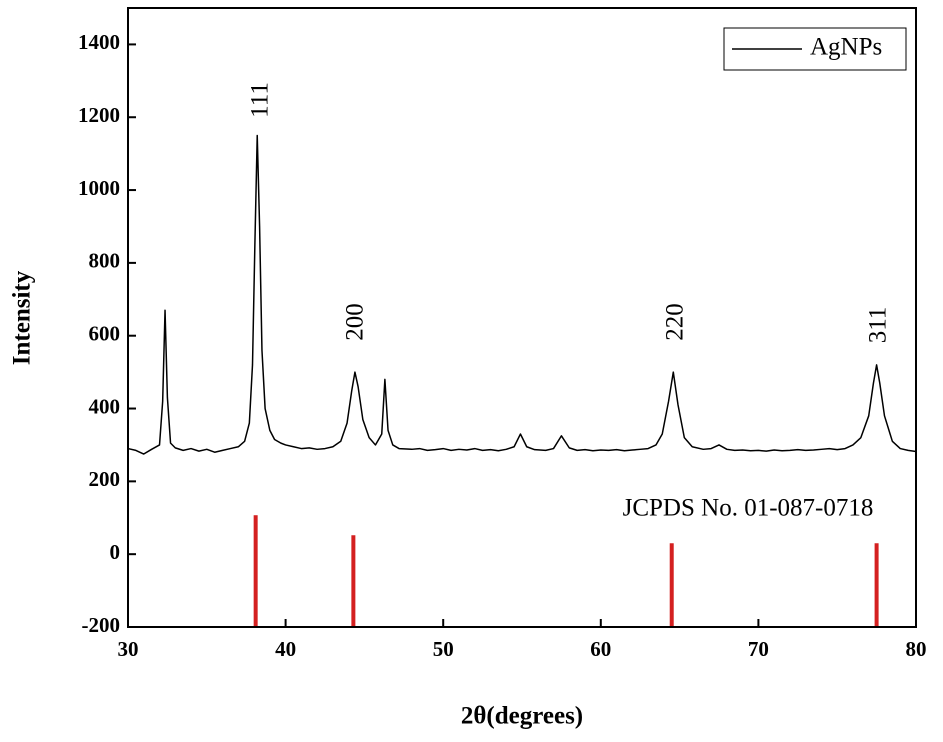 This screenshot has width=943, height=742. Describe the element at coordinates (675, 322) in the screenshot. I see `peak-label: 220` at that location.